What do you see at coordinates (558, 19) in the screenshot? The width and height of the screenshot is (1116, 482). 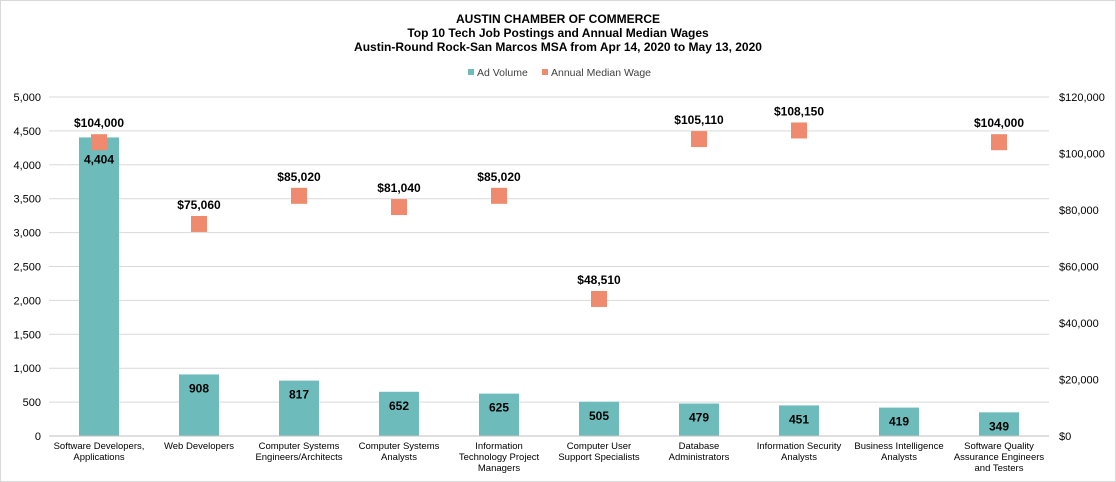 I see `chart-title-line: AUSTIN CHAMBER OF COMMERCE` at bounding box center [558, 19].